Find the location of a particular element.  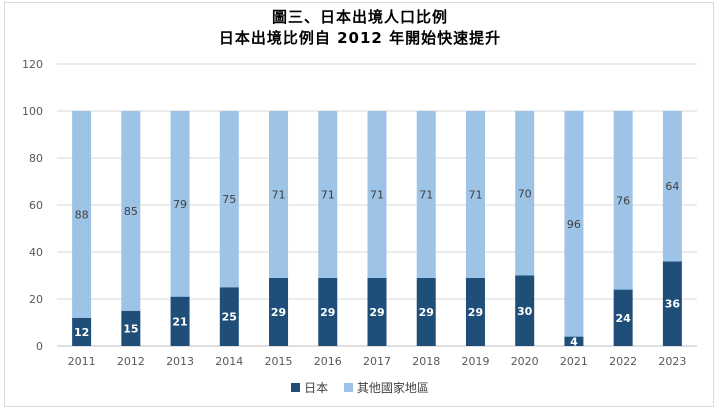

data-label-other: 79 is located at coordinates (180, 204).